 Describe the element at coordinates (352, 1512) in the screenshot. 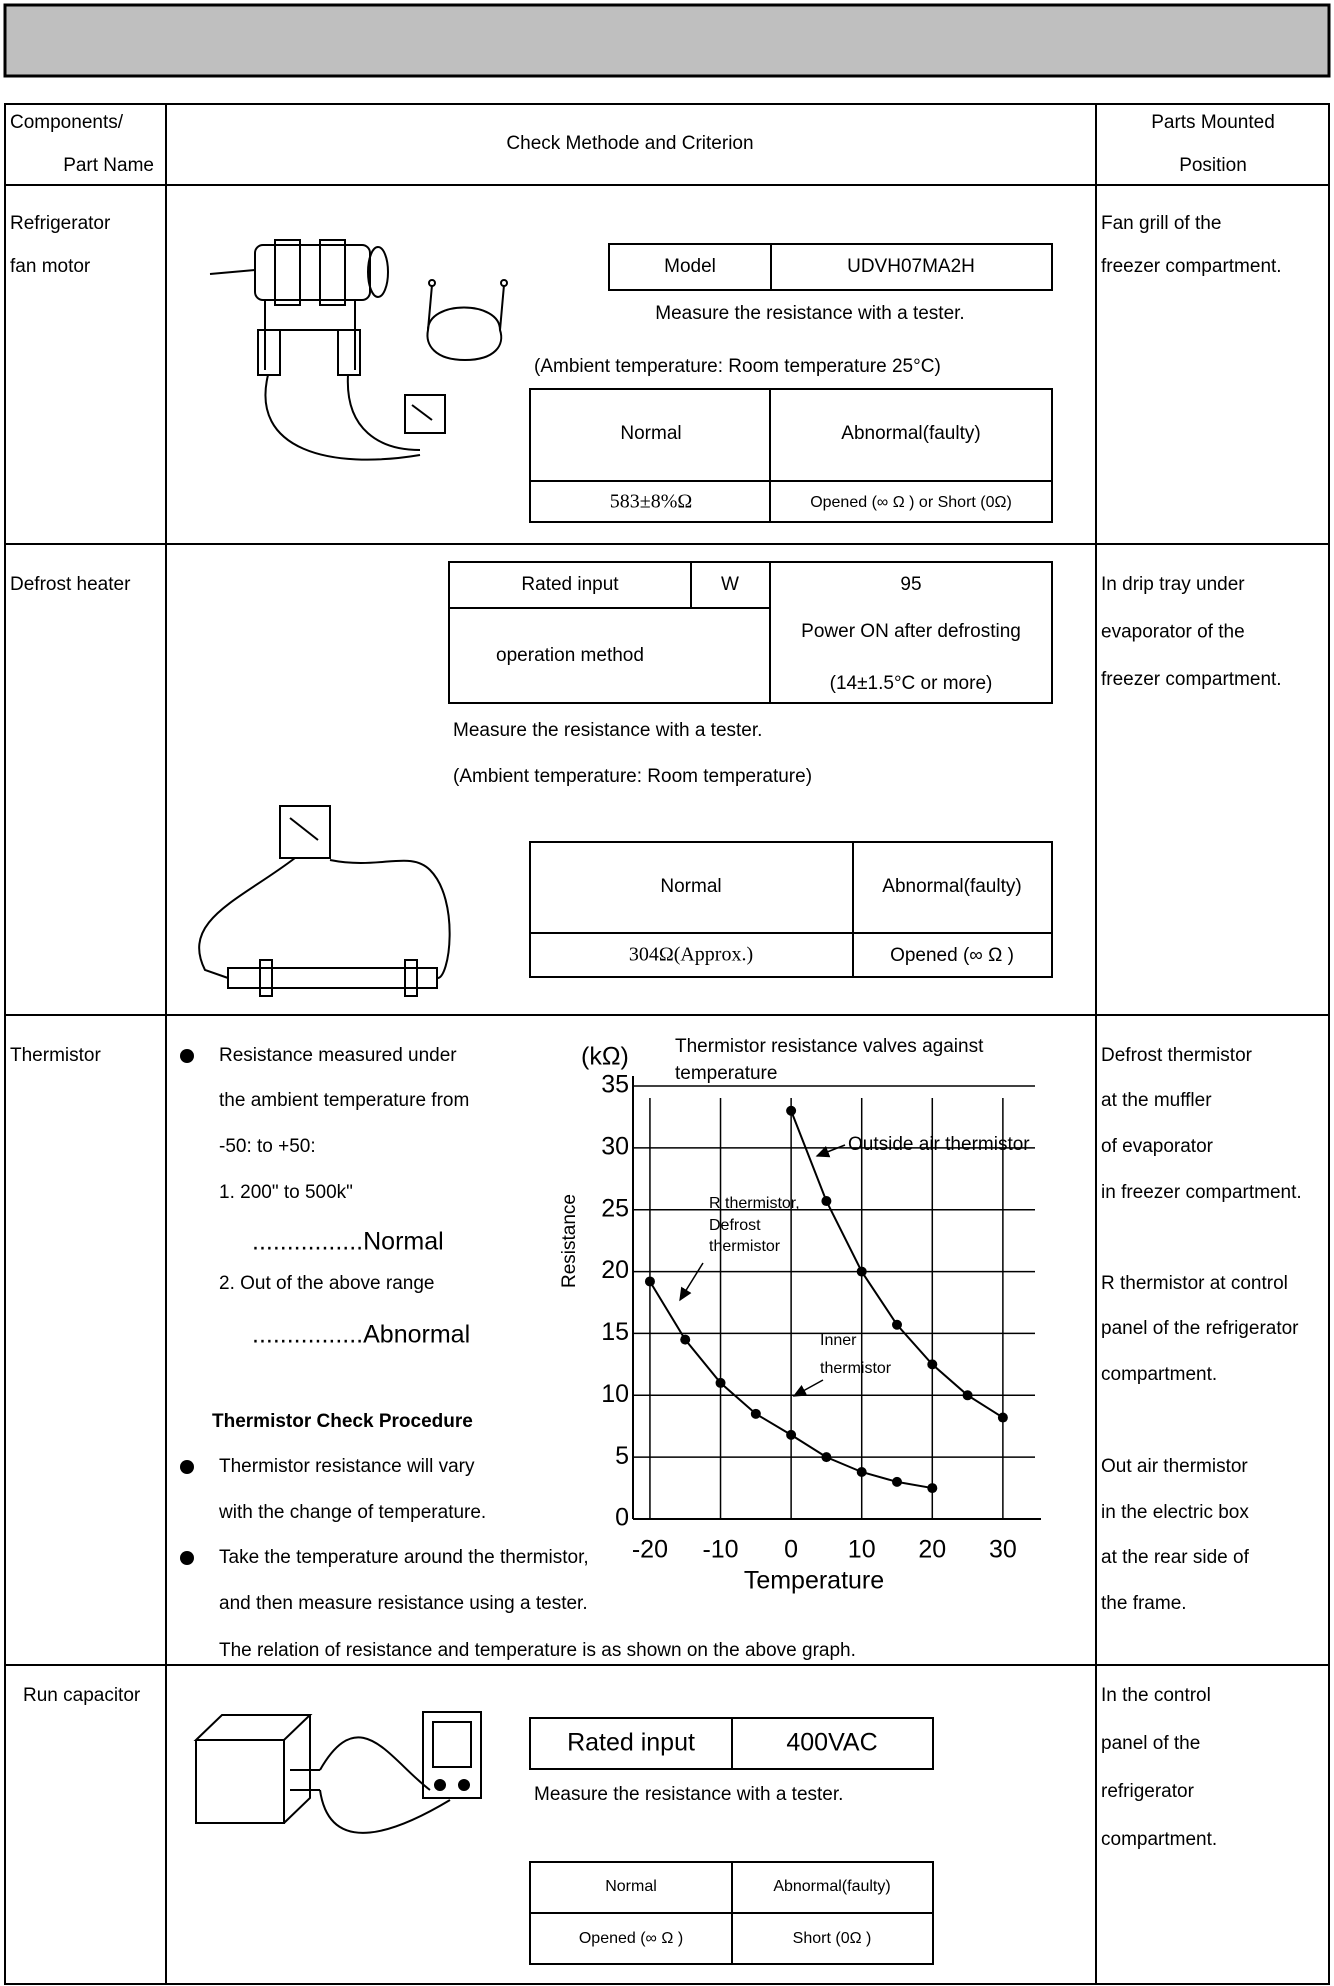

I see `text: with the change of temperature.` at that location.